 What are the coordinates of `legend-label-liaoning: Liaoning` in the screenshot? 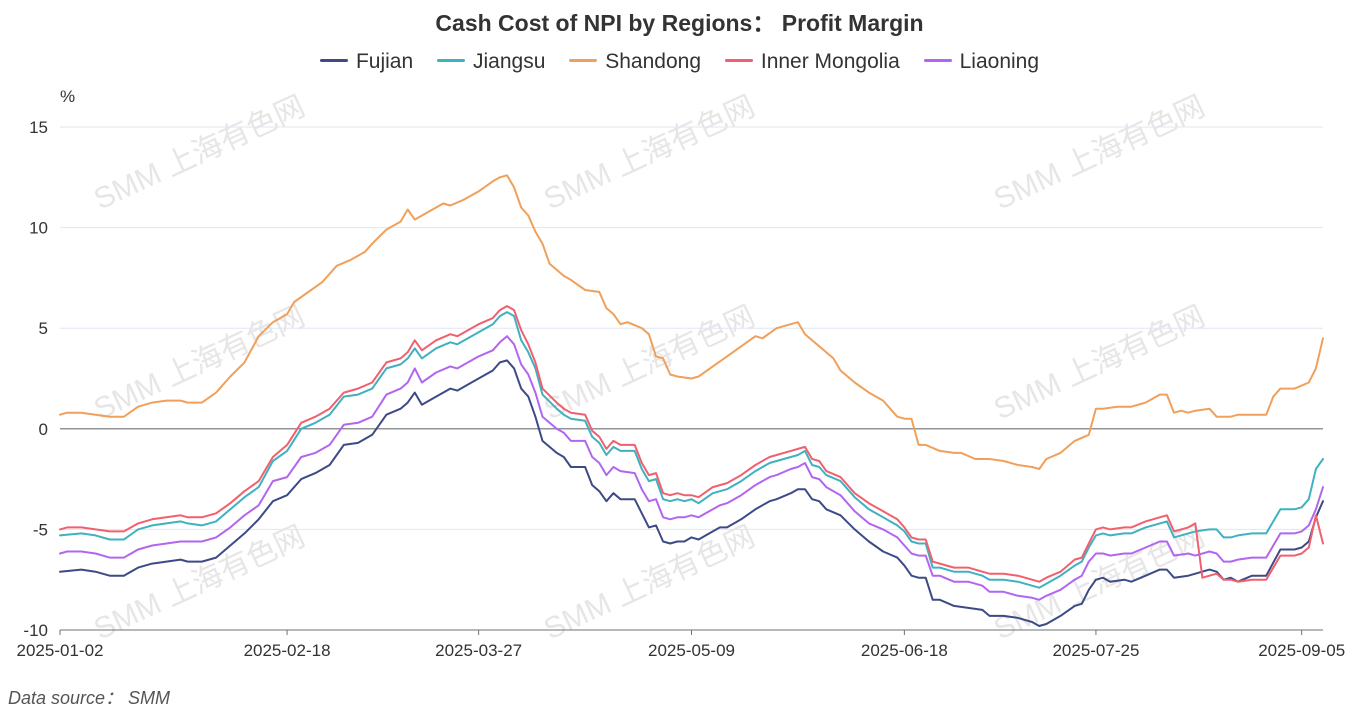 It's located at (999, 61).